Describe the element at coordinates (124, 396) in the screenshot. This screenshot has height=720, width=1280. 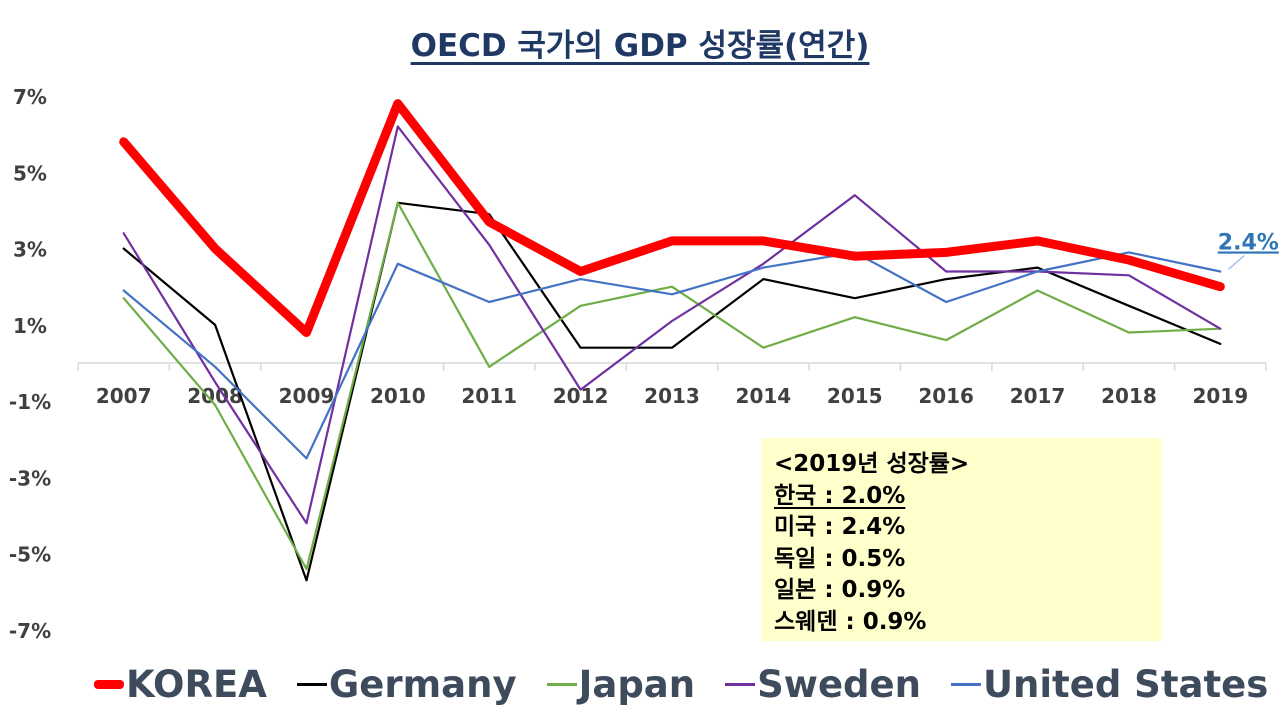
I see `x-tick-label: 2007` at that location.